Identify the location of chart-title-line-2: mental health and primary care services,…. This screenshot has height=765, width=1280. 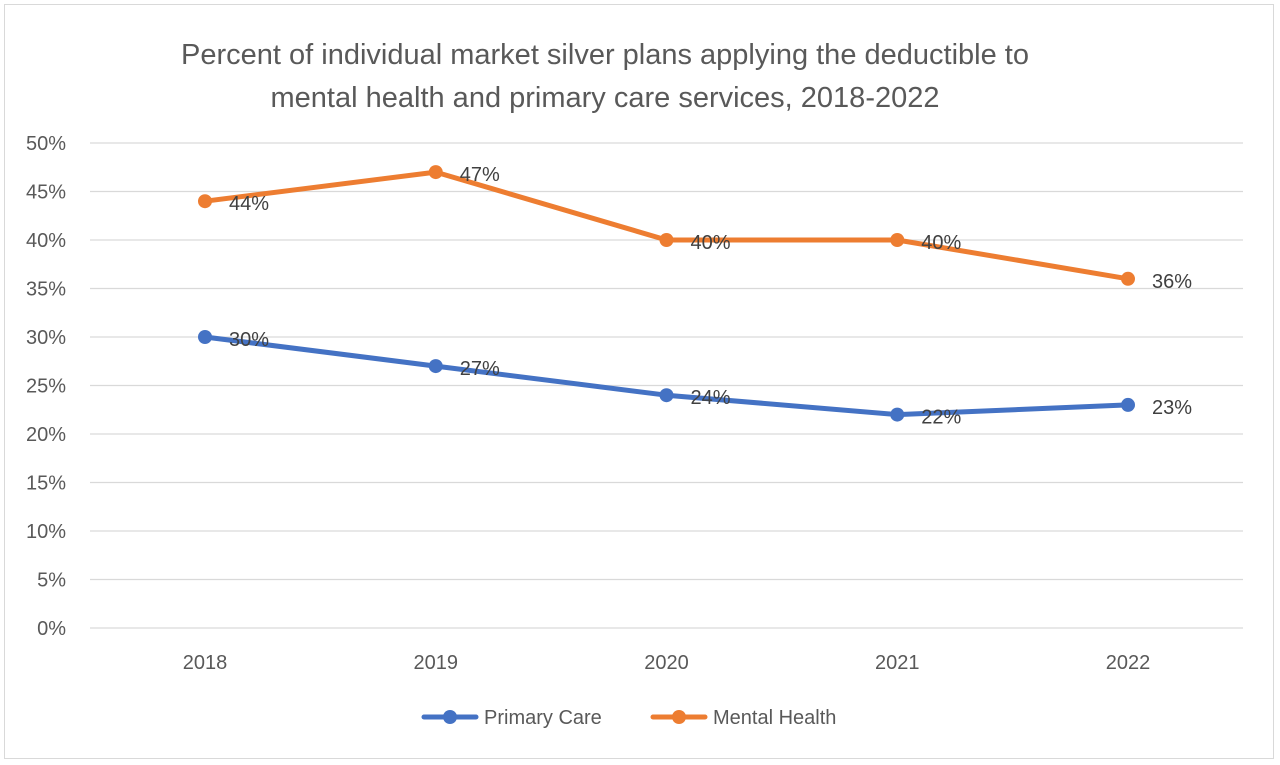
(605, 98).